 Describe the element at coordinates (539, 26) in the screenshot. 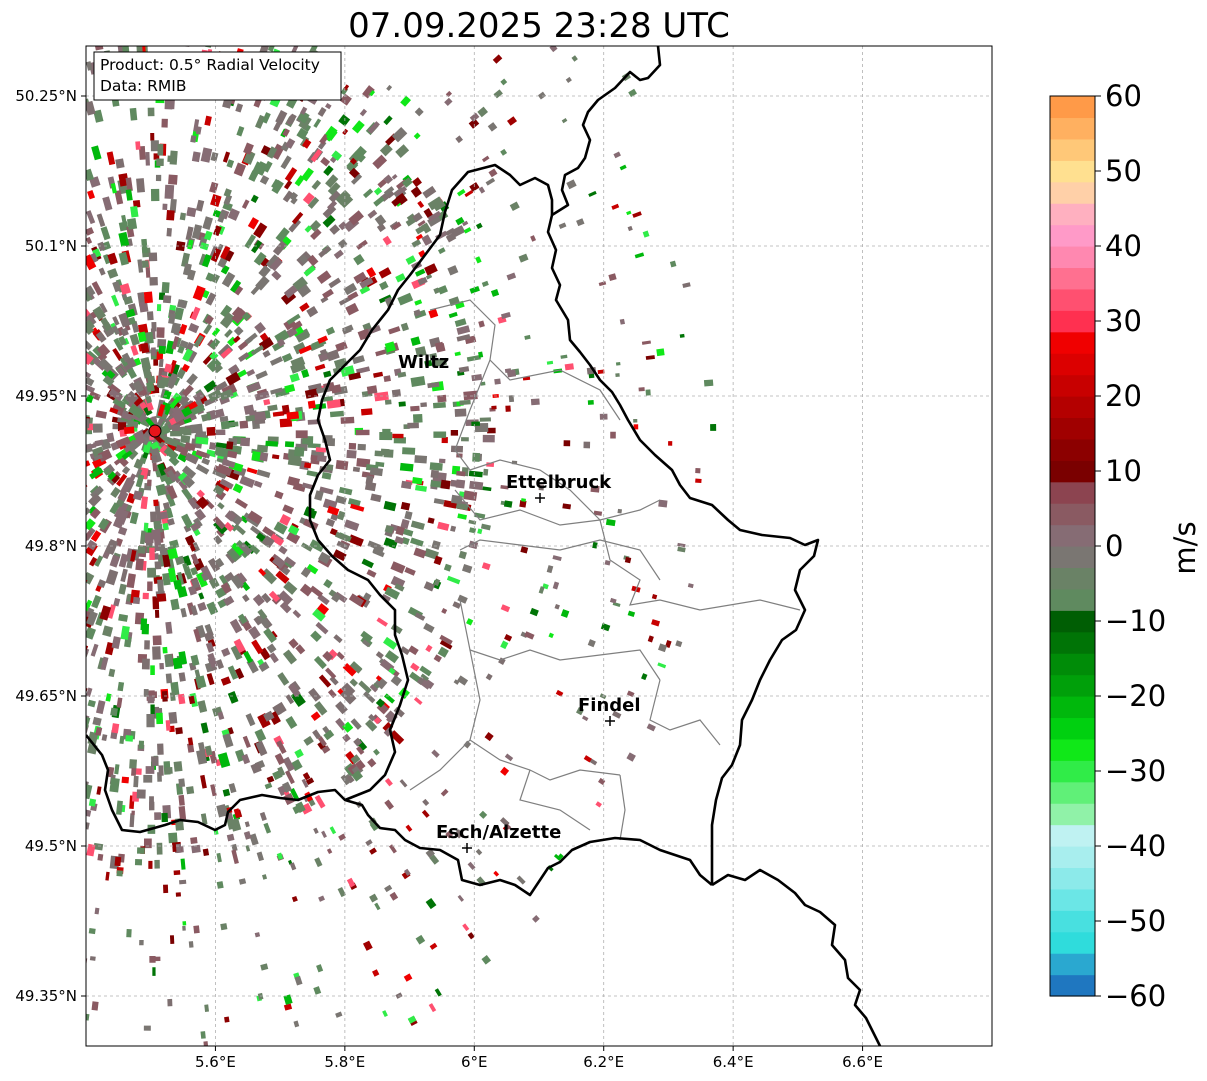

I see `figure-title: 07.09.2025 23:28 UTC` at that location.